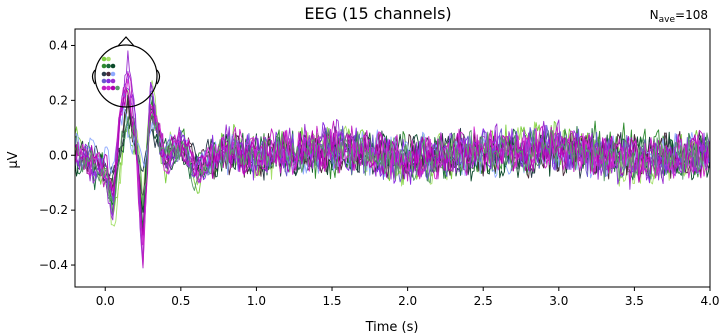  I want to click on y-ticks: 0.4 0.2 0.0 −0.2 −0.4, so click(57, 155).